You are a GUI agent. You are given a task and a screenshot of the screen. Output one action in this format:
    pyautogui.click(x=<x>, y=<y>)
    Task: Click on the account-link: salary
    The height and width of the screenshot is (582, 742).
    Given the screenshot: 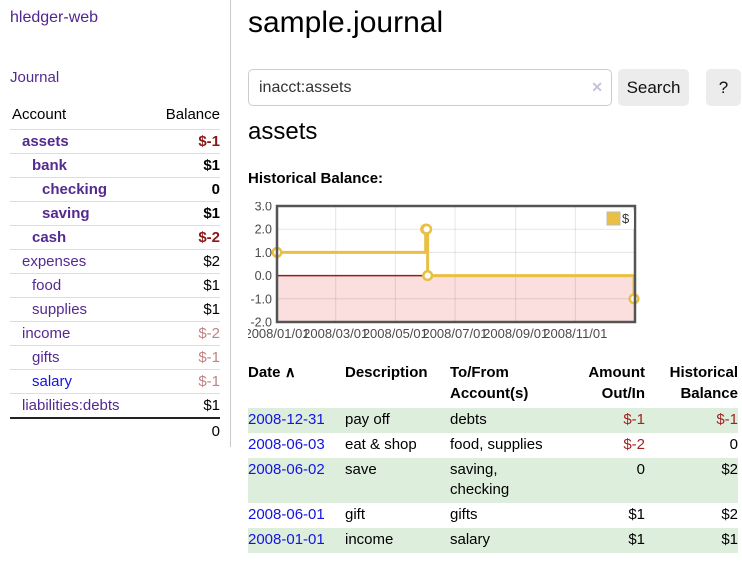 What is the action you would take?
    pyautogui.click(x=52, y=381)
    